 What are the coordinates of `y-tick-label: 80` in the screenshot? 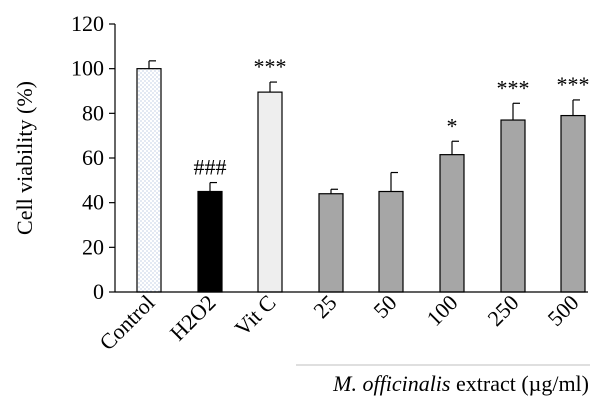 It's located at (93, 112).